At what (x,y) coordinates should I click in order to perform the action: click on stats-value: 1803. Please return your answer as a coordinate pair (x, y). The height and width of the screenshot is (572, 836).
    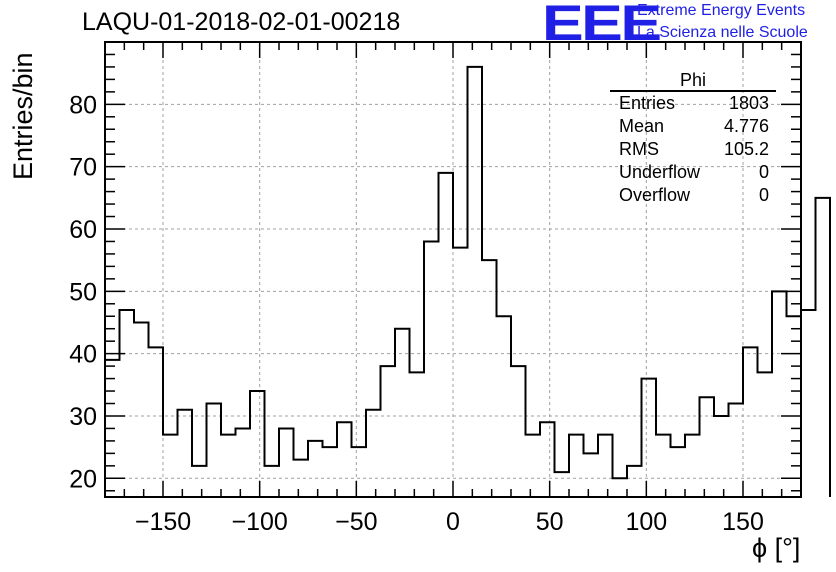
    Looking at the image, I should click on (748, 103).